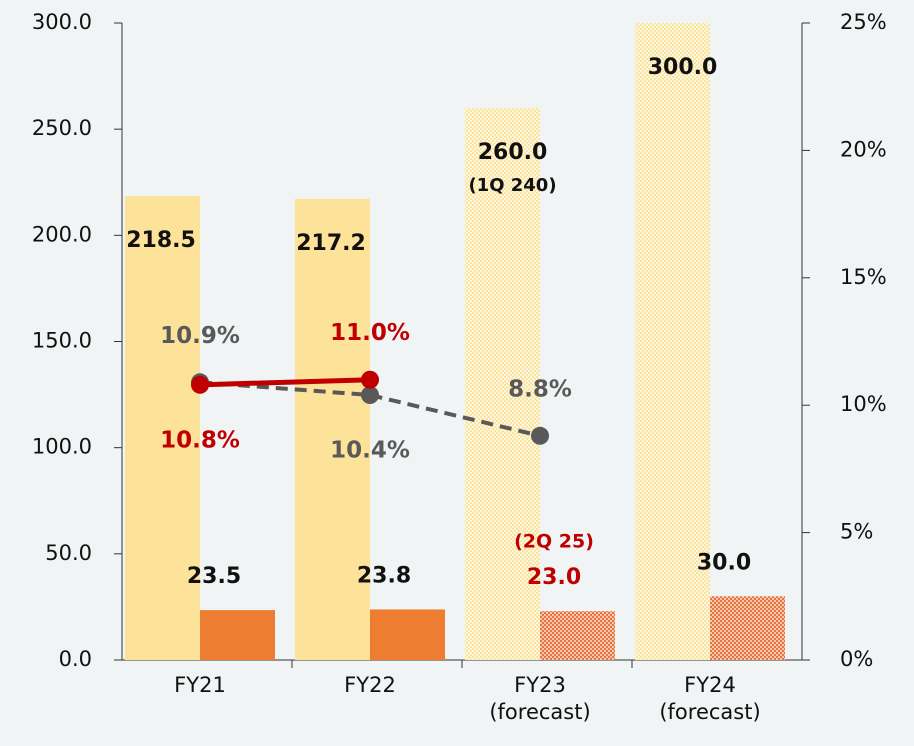 The image size is (914, 746). Describe the element at coordinates (370, 685) in the screenshot. I see `x-tick-label: FY22` at that location.